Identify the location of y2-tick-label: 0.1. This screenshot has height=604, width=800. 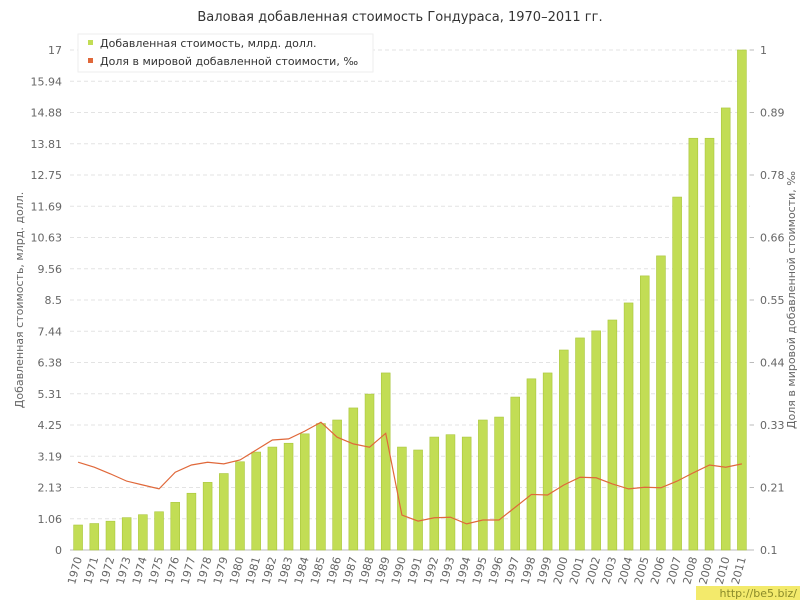
(769, 550).